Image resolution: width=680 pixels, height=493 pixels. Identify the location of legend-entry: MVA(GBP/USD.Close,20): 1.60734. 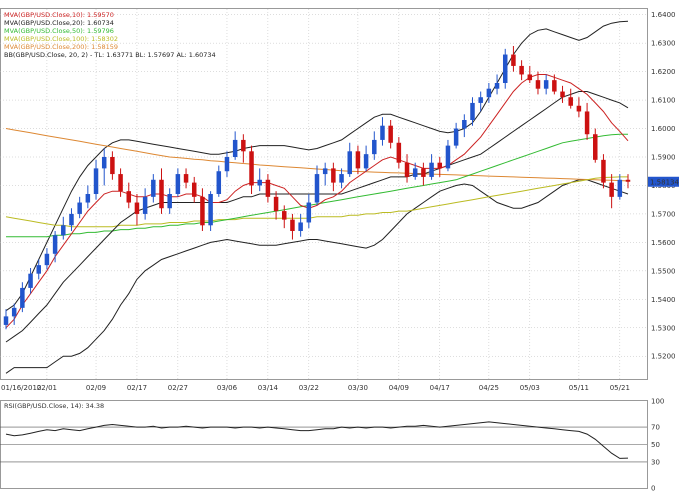
(59, 23).